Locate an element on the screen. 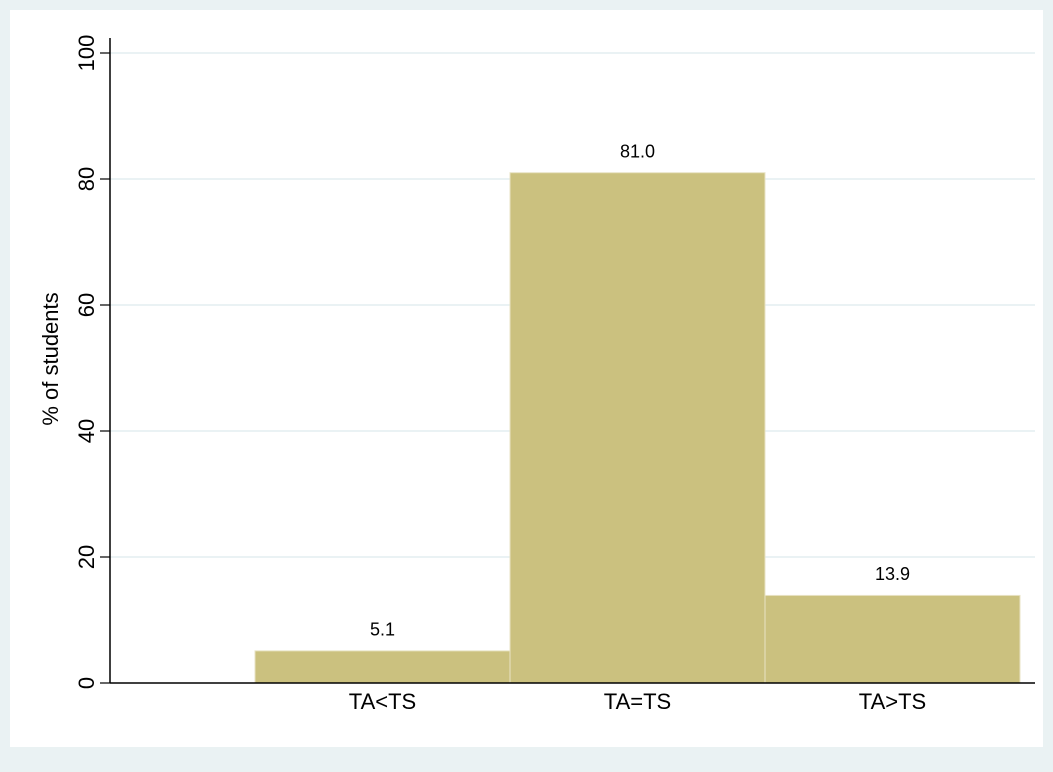 The height and width of the screenshot is (772, 1053). y-tick-label: 80 is located at coordinates (86, 179).